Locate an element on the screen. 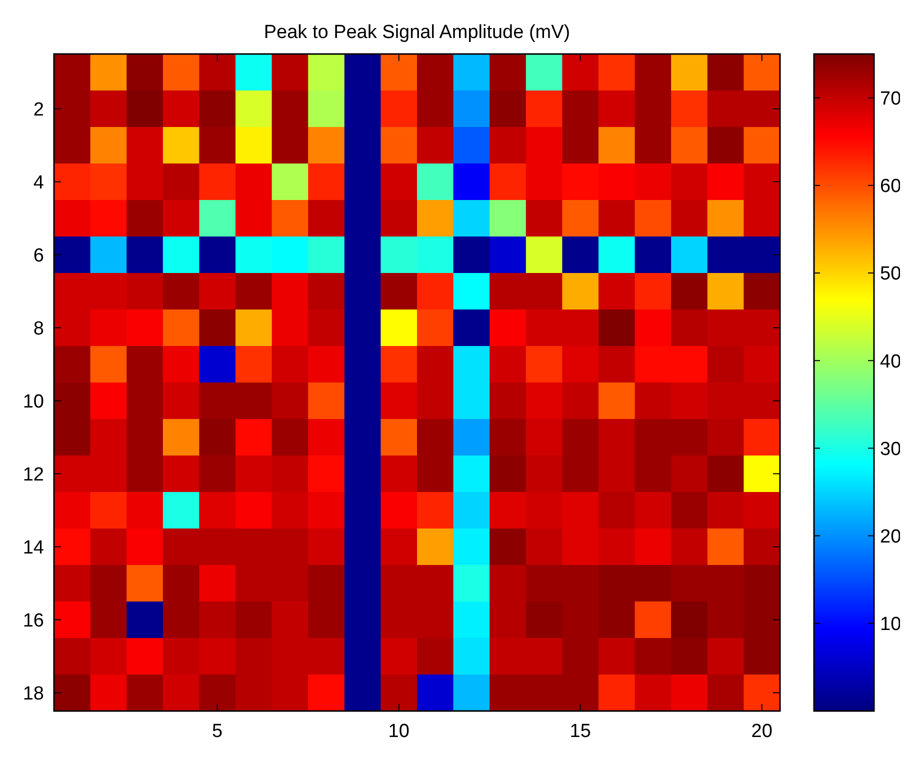 The width and height of the screenshot is (908, 764). chart-title: Peak to Peak Signal Amplitude (mV) is located at coordinates (417, 32).